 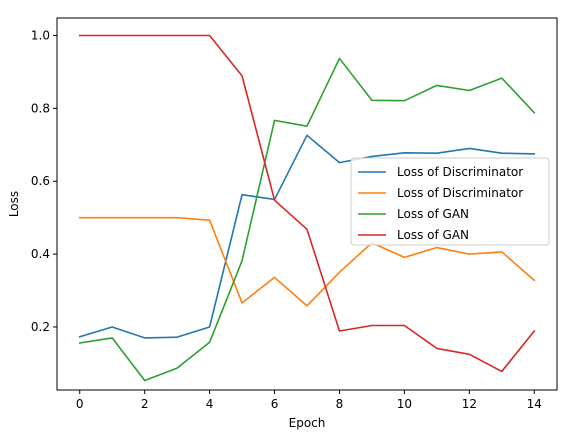 I want to click on x-axis-label: Epoch, so click(x=307, y=423).